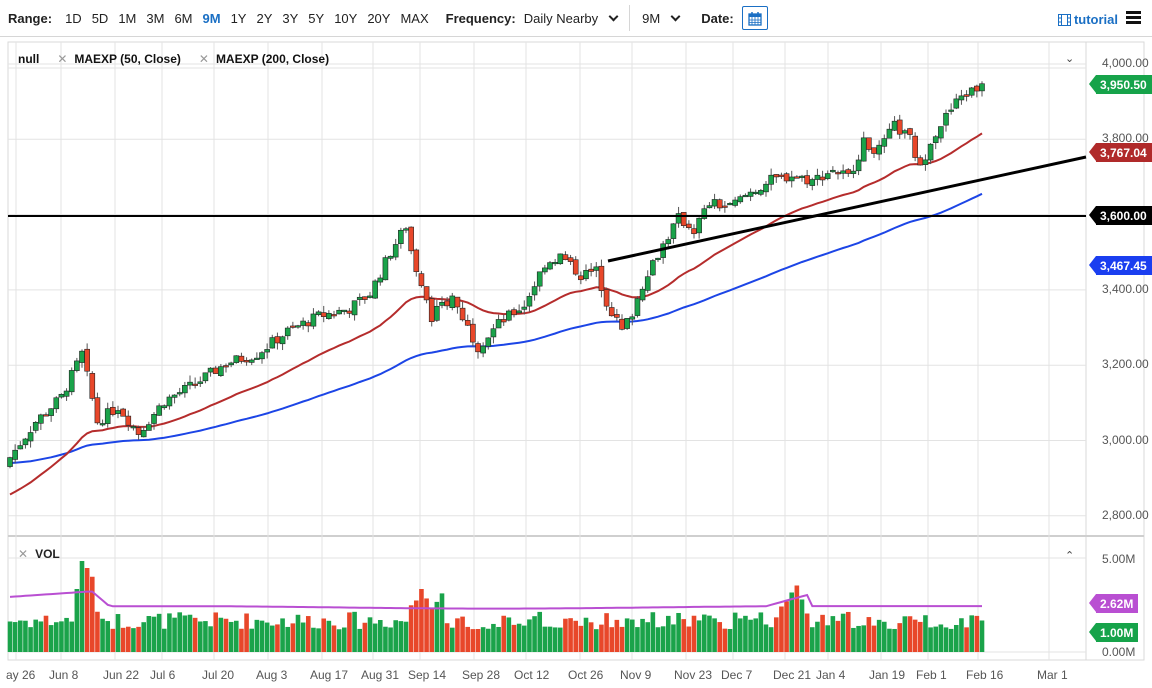 This screenshot has height=688, width=1152. Describe the element at coordinates (1125, 439) in the screenshot. I see `price-tick-label: 3,000.00` at that location.